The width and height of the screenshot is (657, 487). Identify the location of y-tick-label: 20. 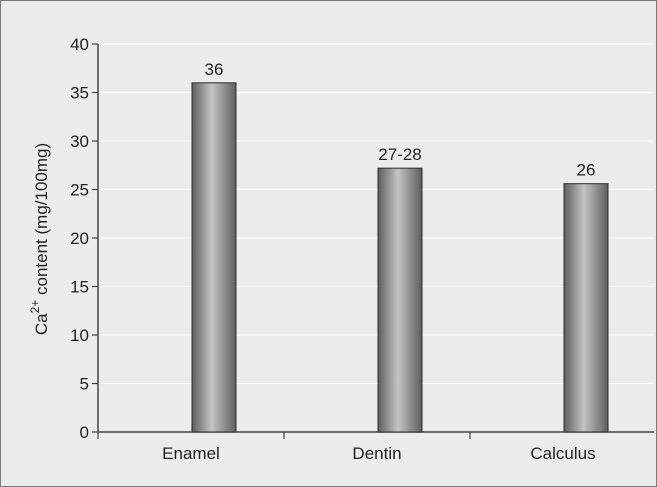
(79, 238).